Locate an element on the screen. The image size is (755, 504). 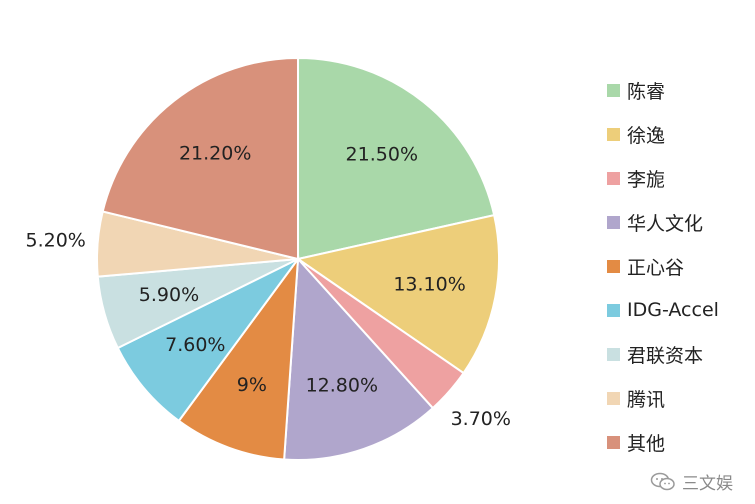
data-label-1: 21.50% is located at coordinates (382, 154).